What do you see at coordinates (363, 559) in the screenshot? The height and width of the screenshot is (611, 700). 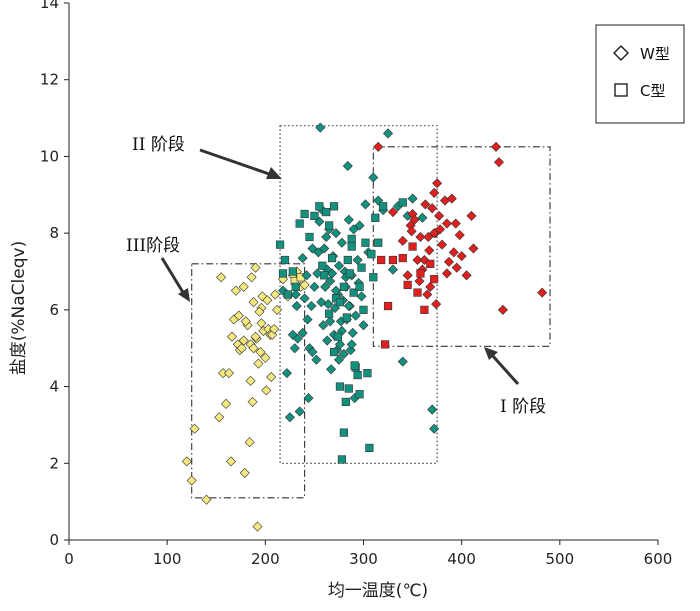 I see `x-tick-label: 300` at bounding box center [363, 559].